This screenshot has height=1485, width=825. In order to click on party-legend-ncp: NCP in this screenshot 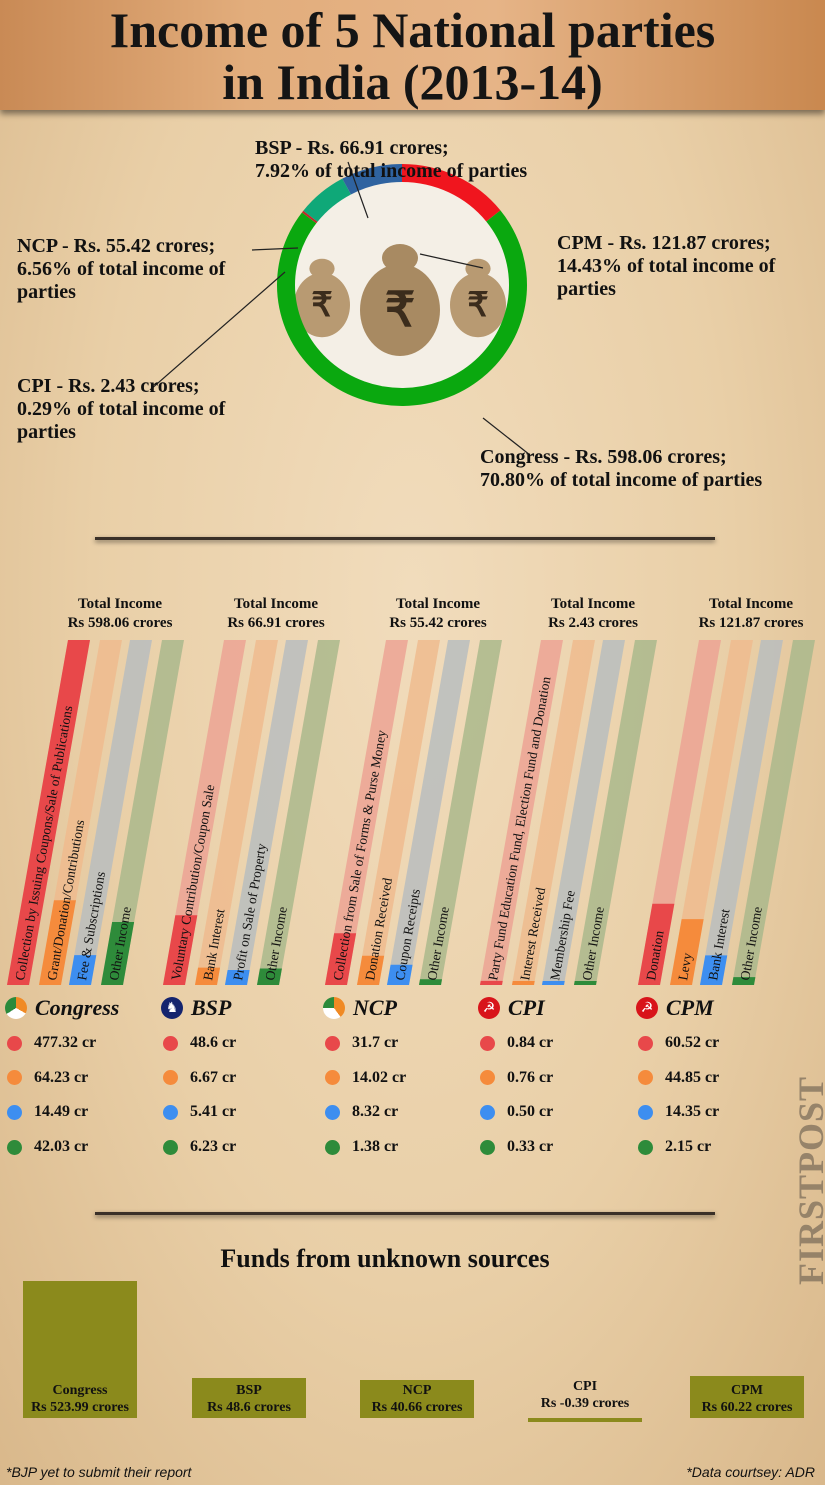, I will do `click(360, 1008)`.